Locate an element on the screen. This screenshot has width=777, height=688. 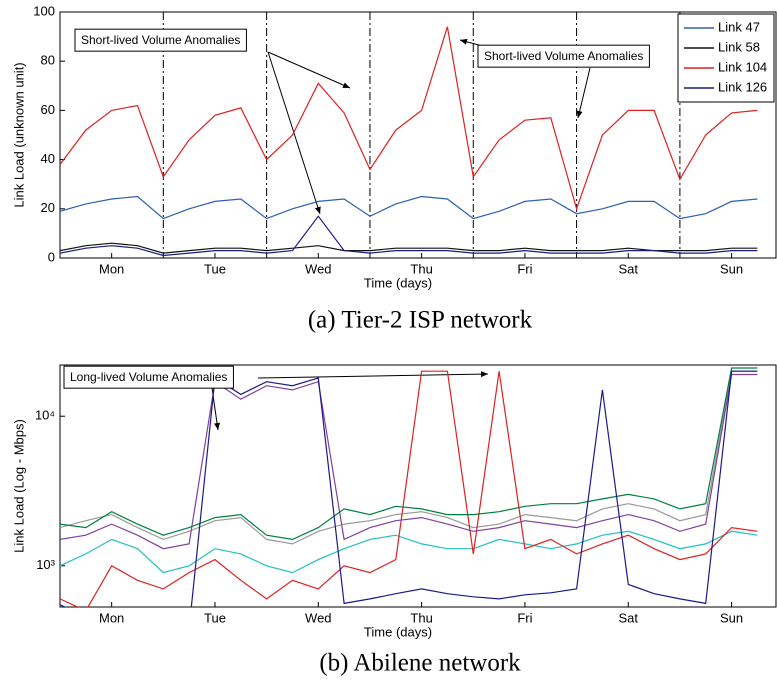
legend-label: Link 47 is located at coordinates (739, 26).